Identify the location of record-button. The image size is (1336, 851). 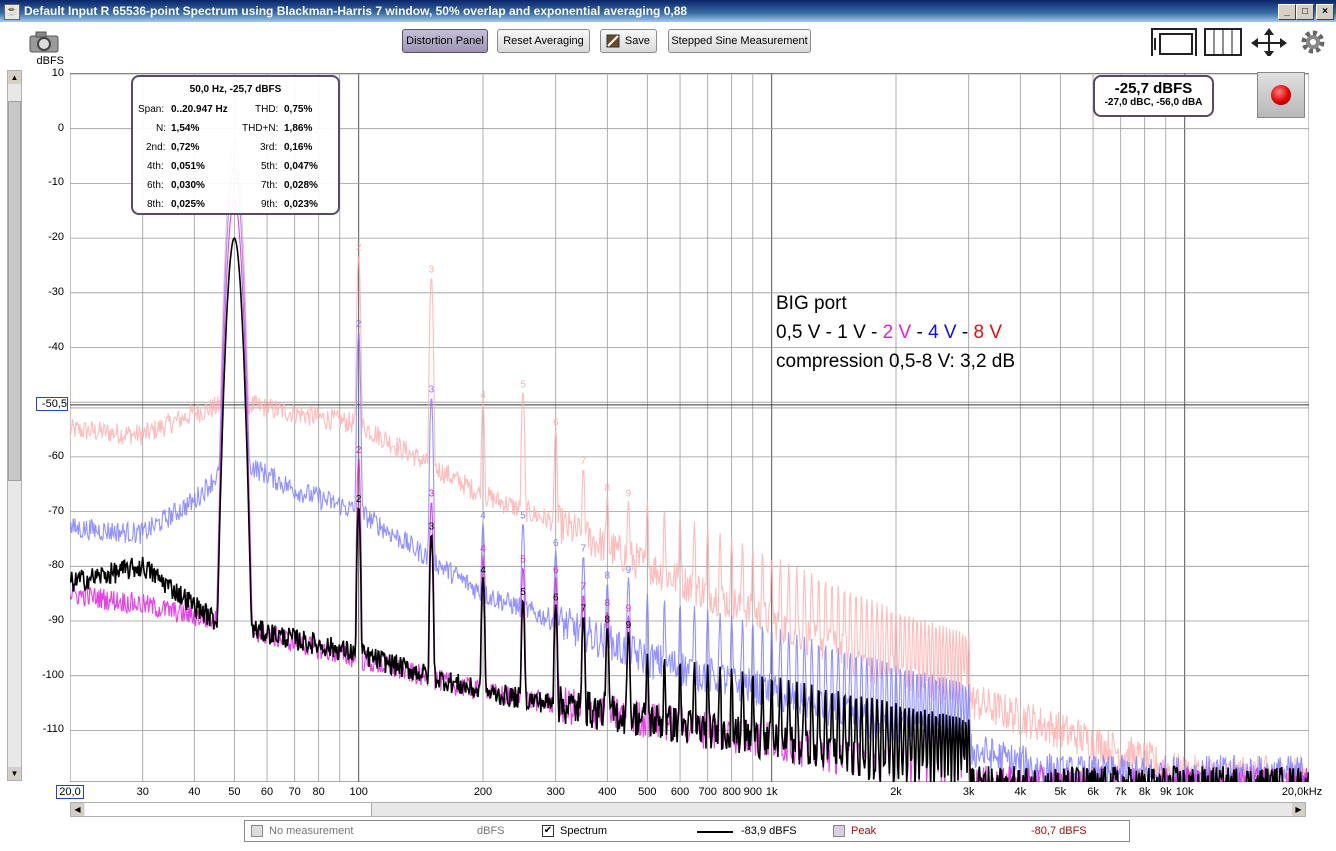
(1281, 95).